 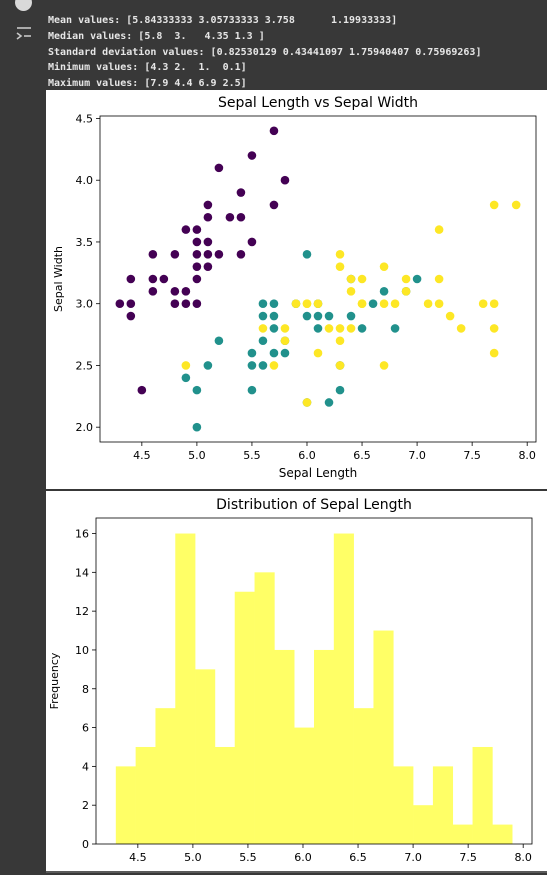 I want to click on chart-title: Sepal Length vs Sepal Width, so click(x=318, y=103).